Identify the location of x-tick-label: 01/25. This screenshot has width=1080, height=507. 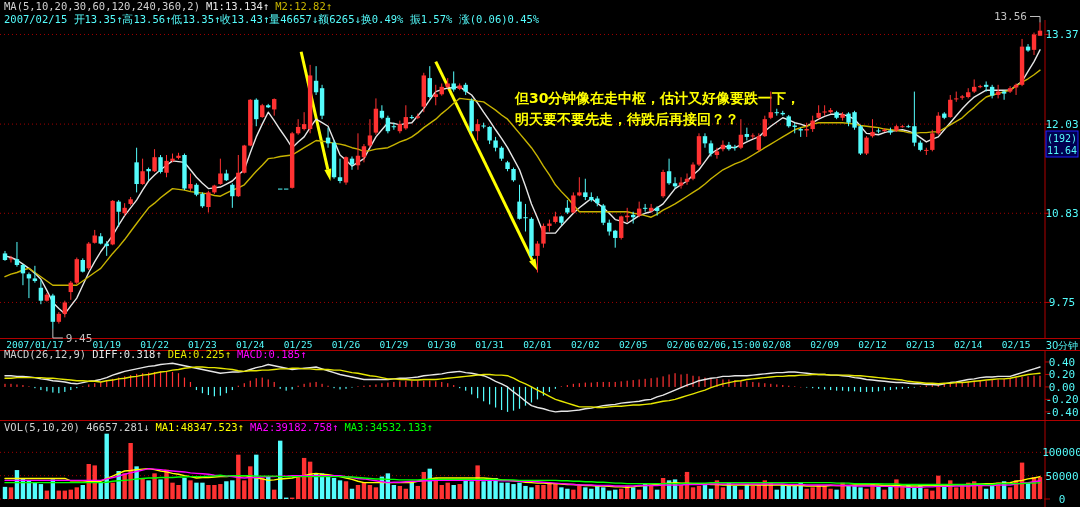
(298, 344).